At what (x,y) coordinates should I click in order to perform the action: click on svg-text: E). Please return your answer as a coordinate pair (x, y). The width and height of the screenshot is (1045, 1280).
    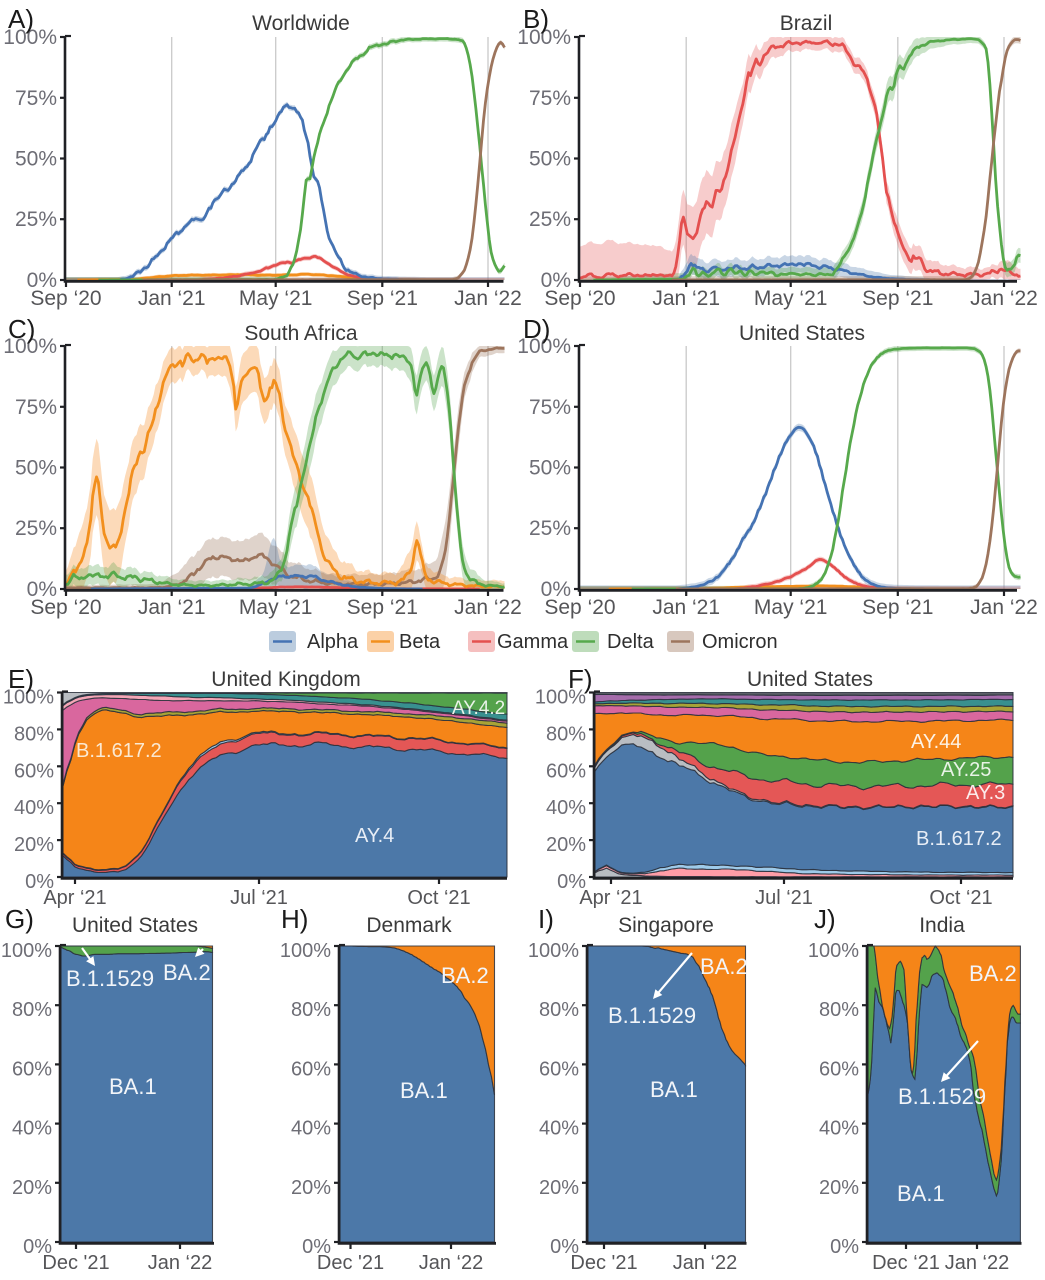
    Looking at the image, I should click on (21, 679).